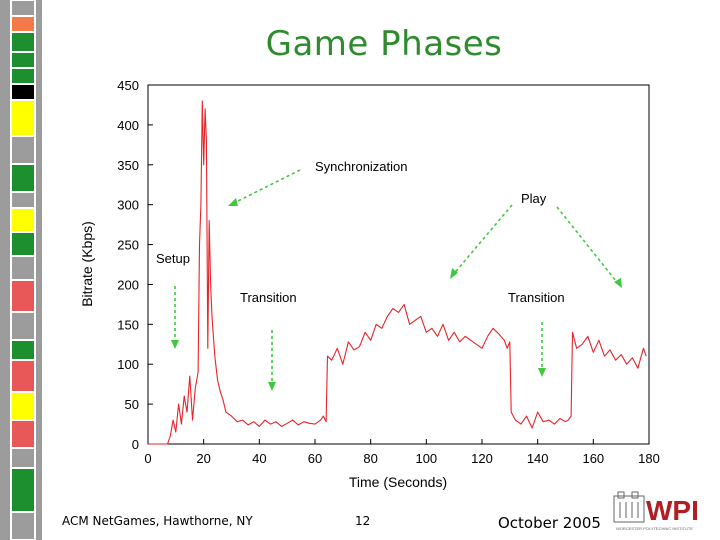 This screenshot has width=720, height=540. What do you see at coordinates (233, 202) in the screenshot?
I see `arrowhead-sync` at bounding box center [233, 202].